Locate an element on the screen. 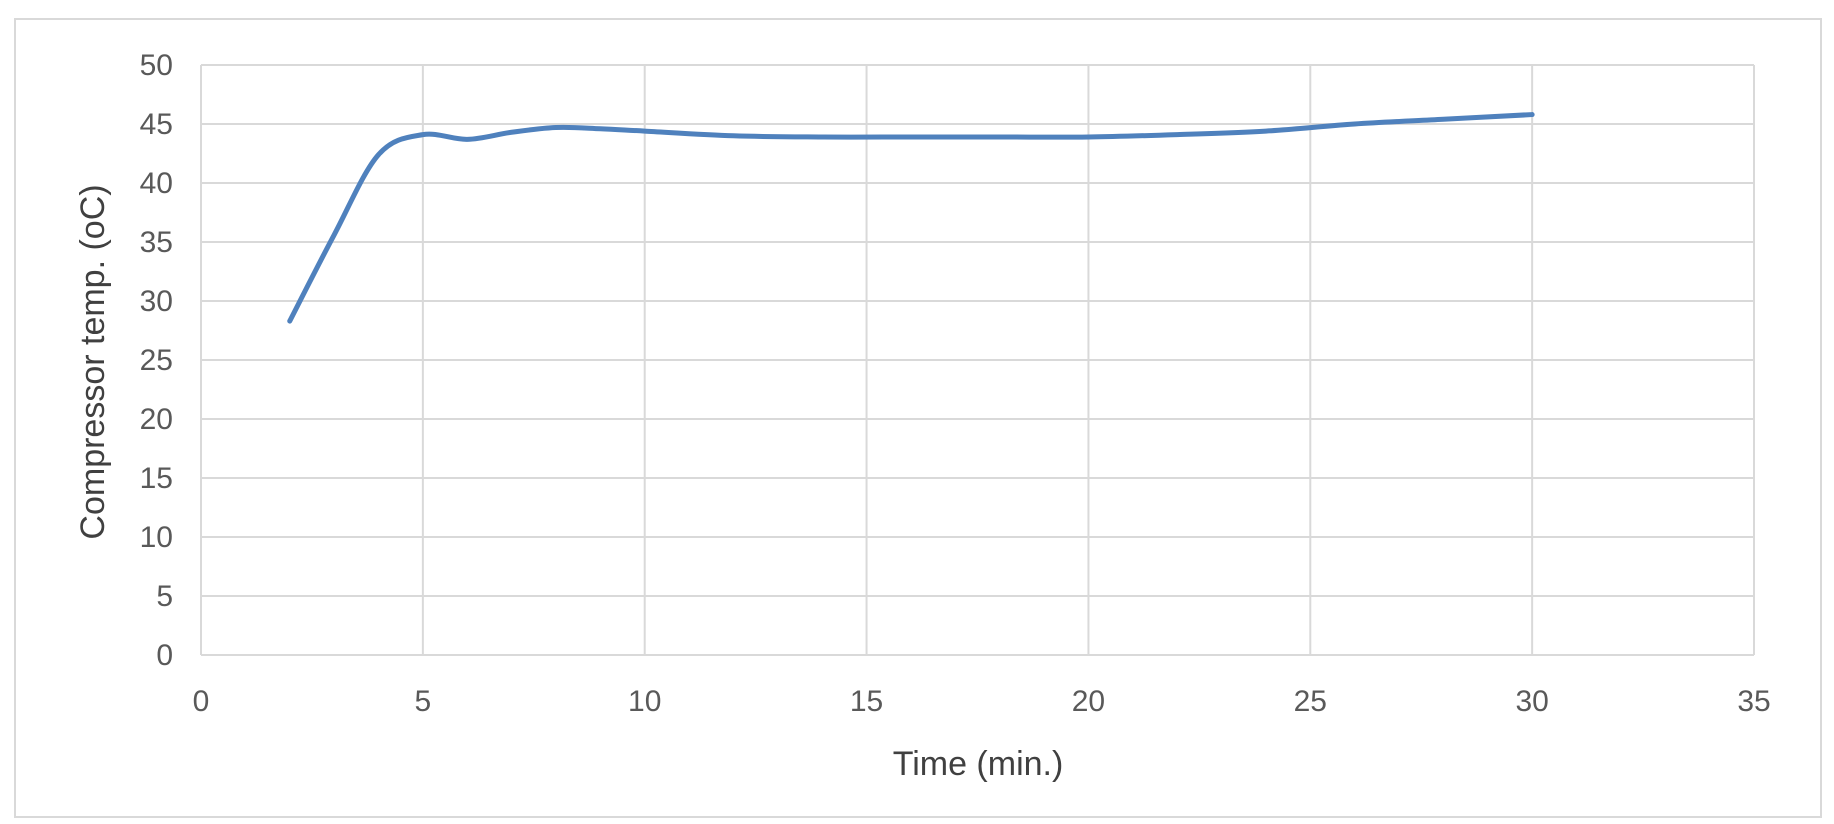 This screenshot has height=824, width=1834. y-tick-label: 5 is located at coordinates (164, 596).